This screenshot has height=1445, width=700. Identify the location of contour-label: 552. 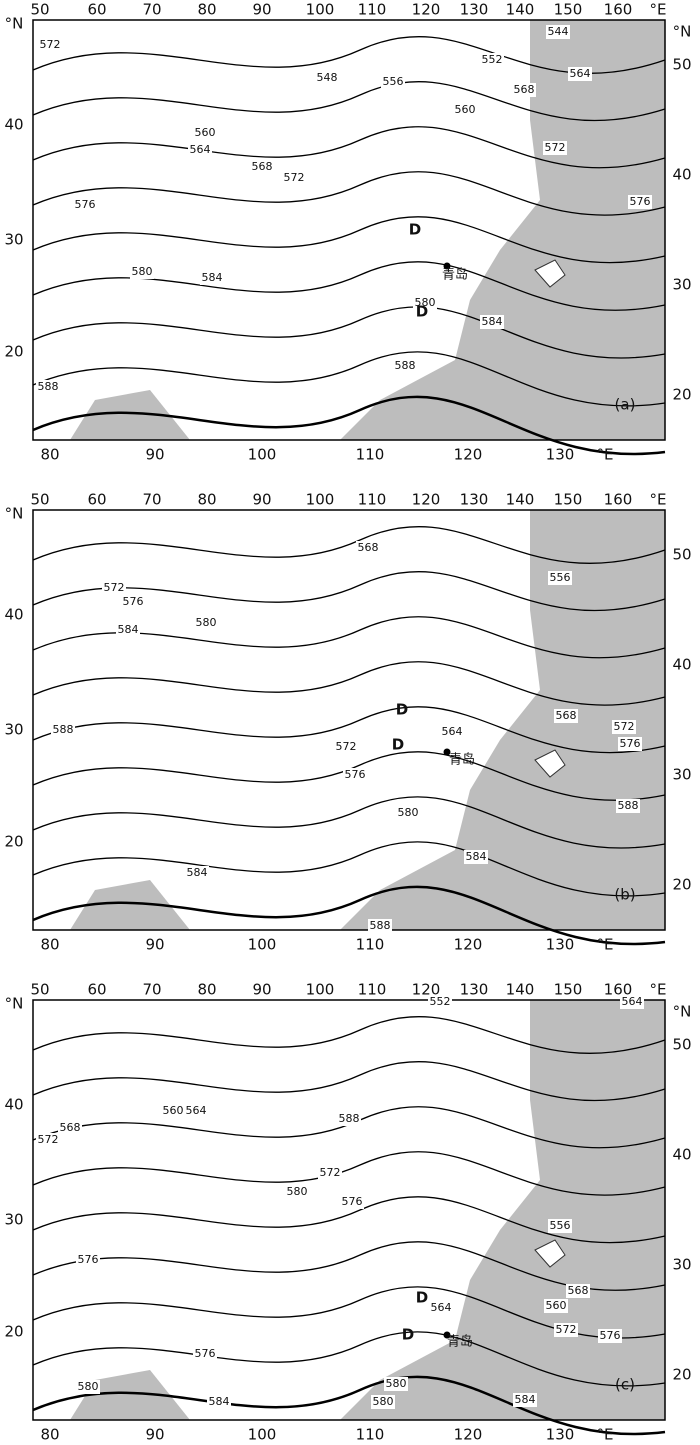
(440, 1001).